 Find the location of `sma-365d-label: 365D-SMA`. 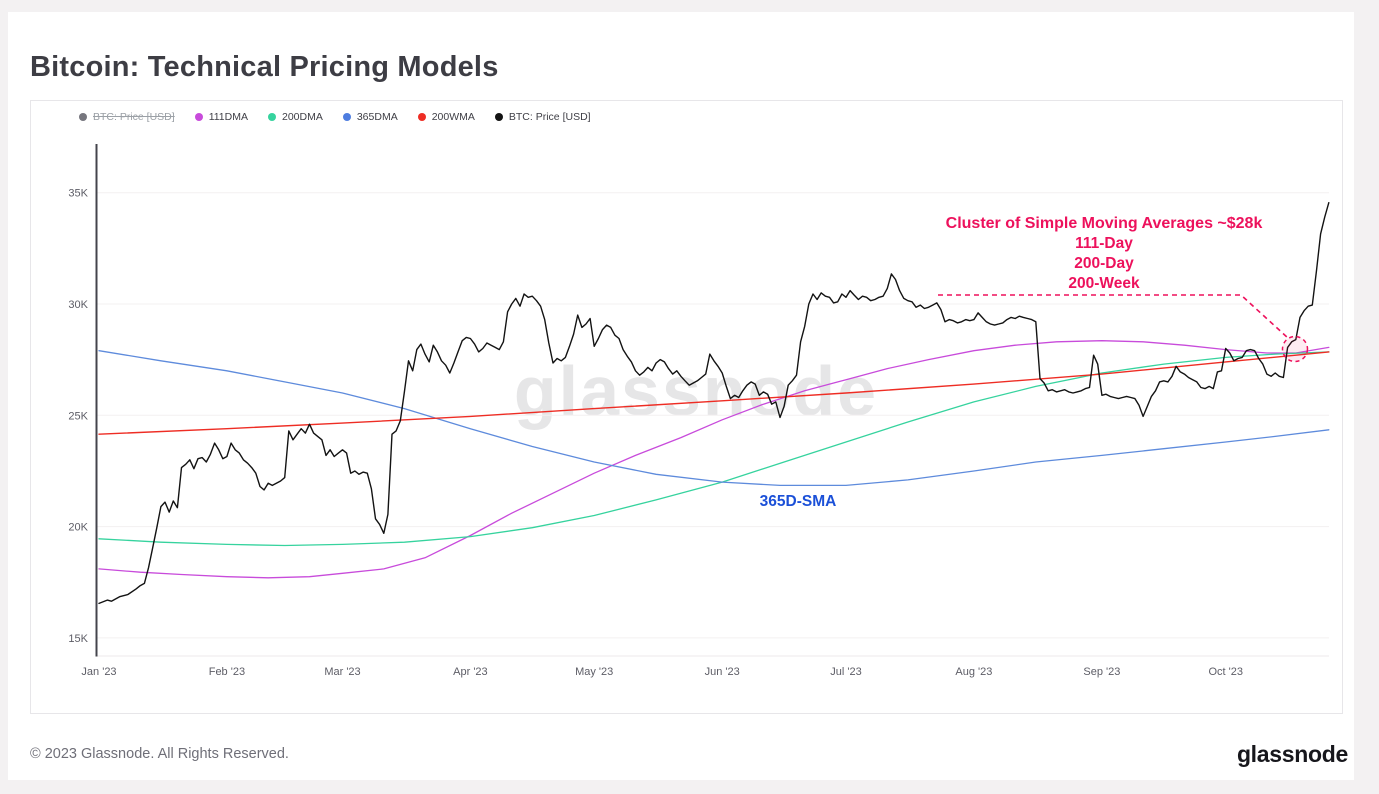

sma-365d-label: 365D-SMA is located at coordinates (798, 501).